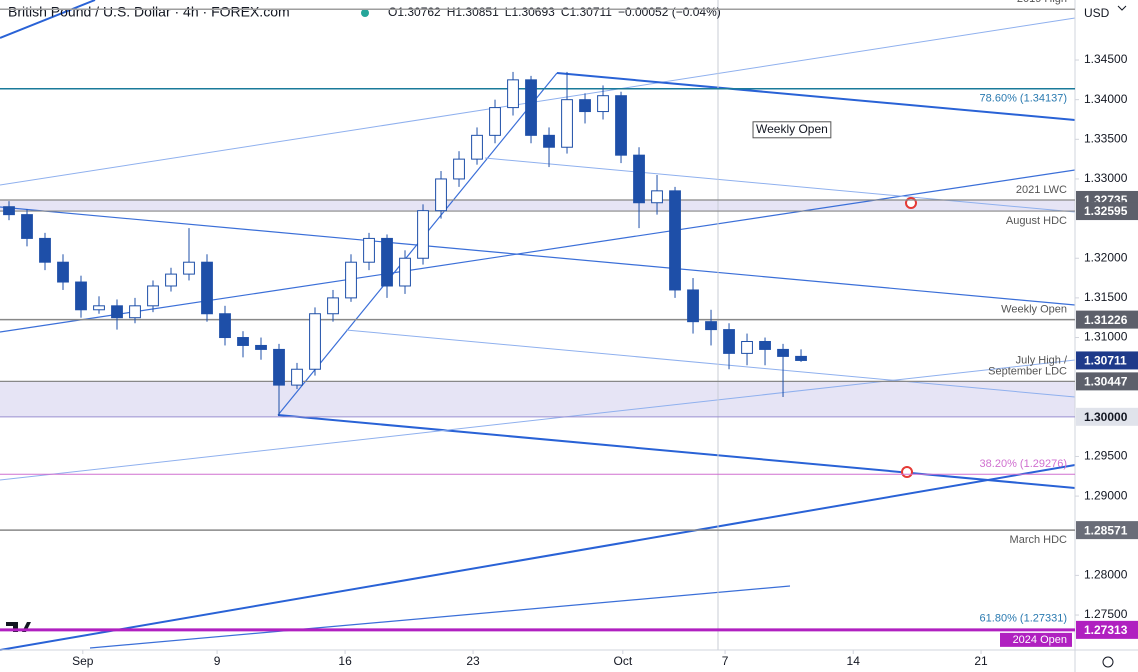 This screenshot has width=1138, height=672. Describe the element at coordinates (854, 661) in the screenshot. I see `x-tick-label: 14` at that location.